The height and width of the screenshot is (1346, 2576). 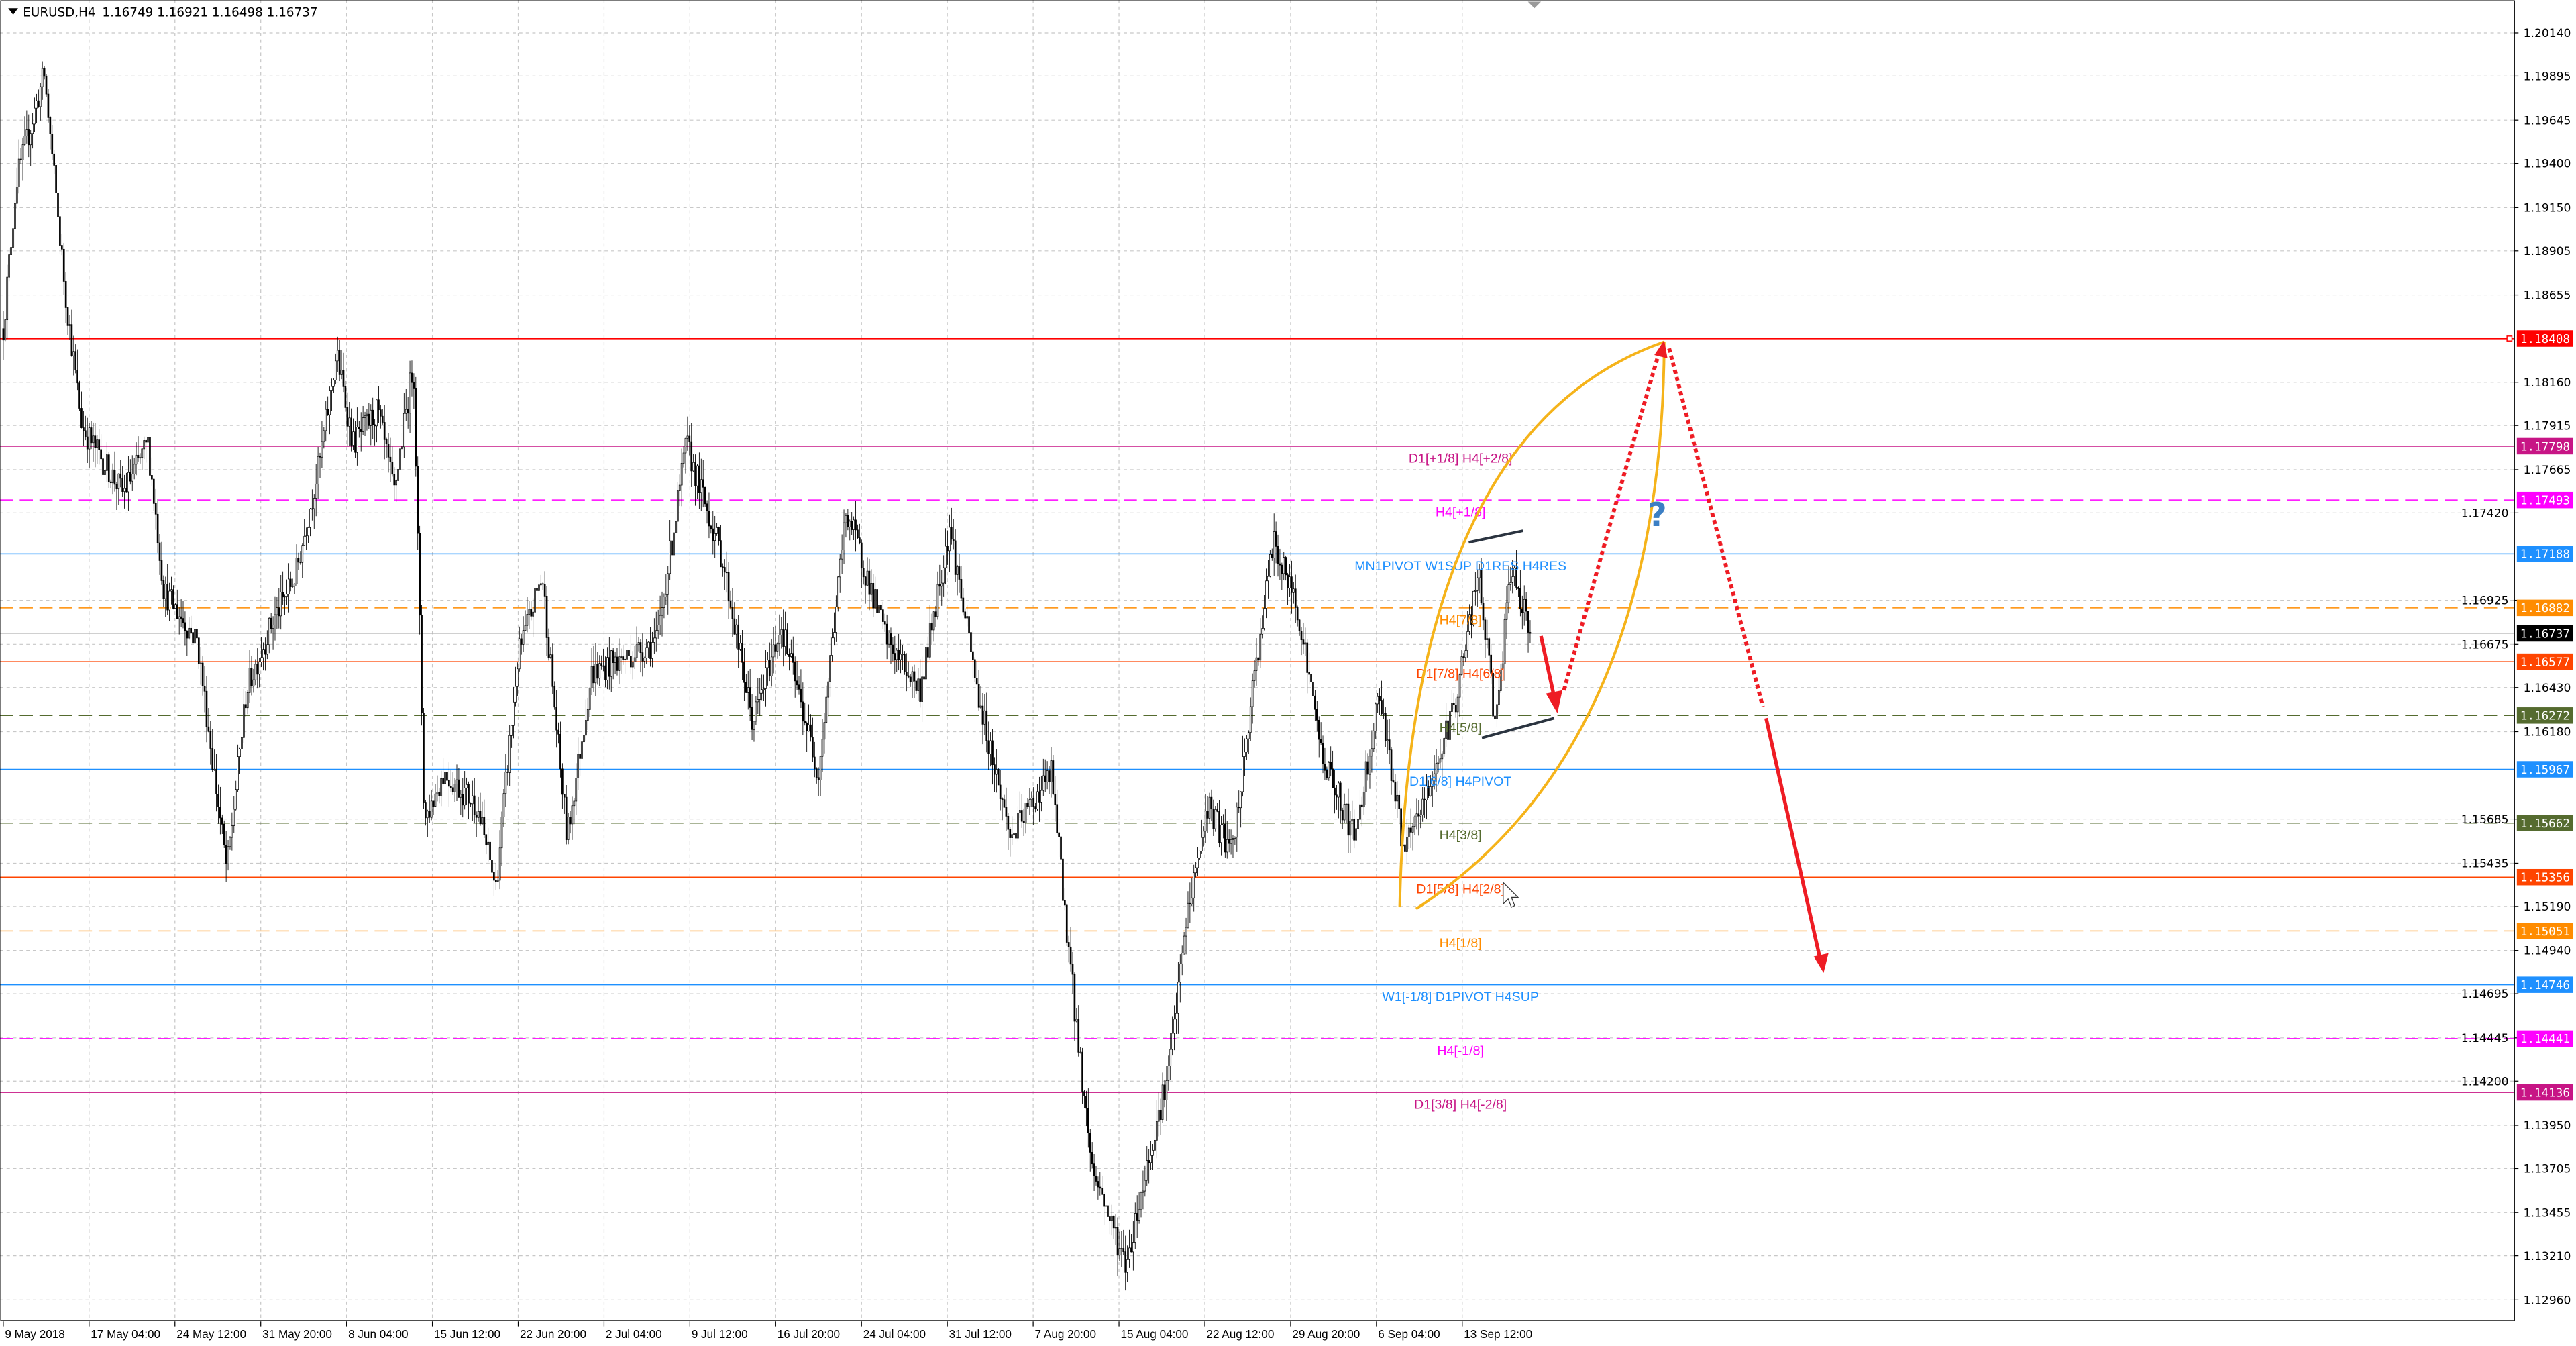 What do you see at coordinates (34, 1334) in the screenshot?
I see `time-tick-label: 9 May 2018` at bounding box center [34, 1334].